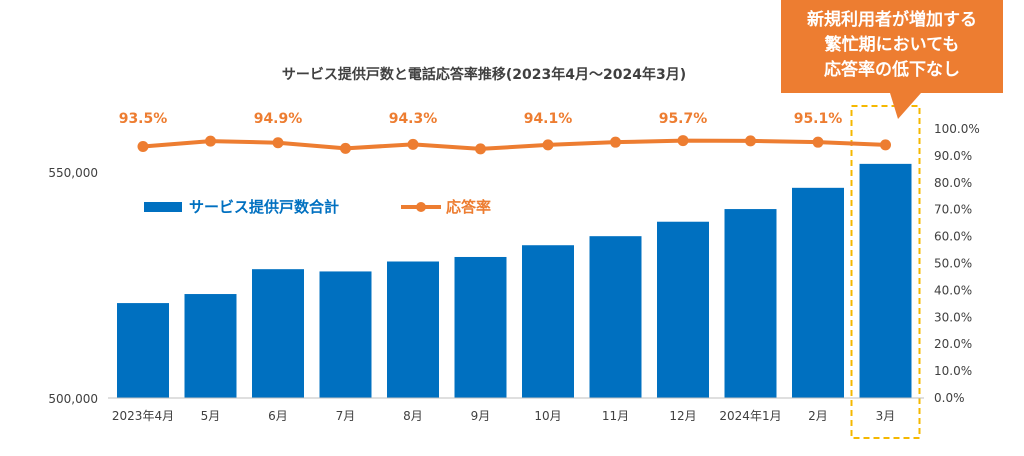  What do you see at coordinates (953, 290) in the screenshot?
I see `right-tick-label: 40.0%` at bounding box center [953, 290].